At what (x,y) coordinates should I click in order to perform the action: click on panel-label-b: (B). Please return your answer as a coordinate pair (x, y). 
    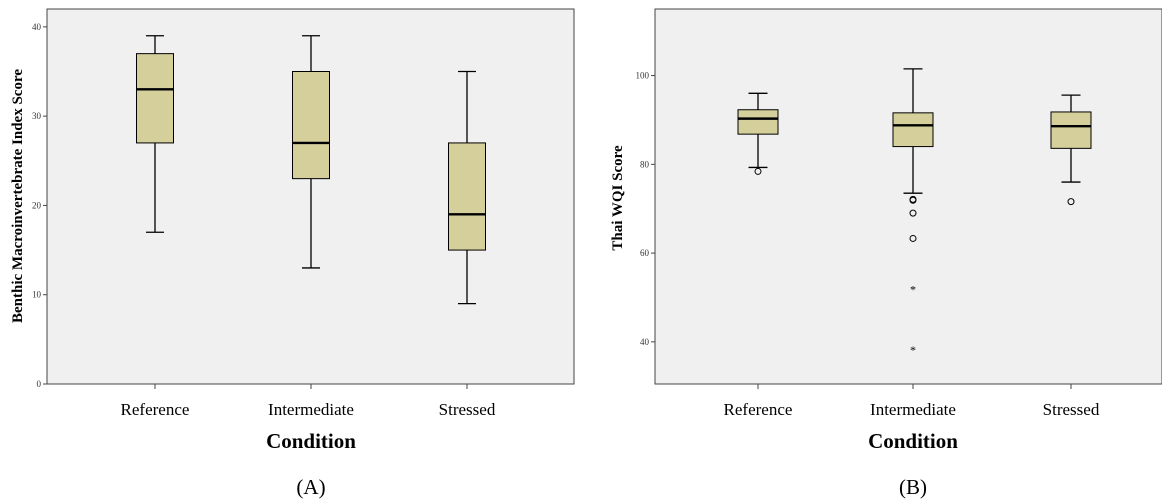
    Looking at the image, I should click on (913, 487).